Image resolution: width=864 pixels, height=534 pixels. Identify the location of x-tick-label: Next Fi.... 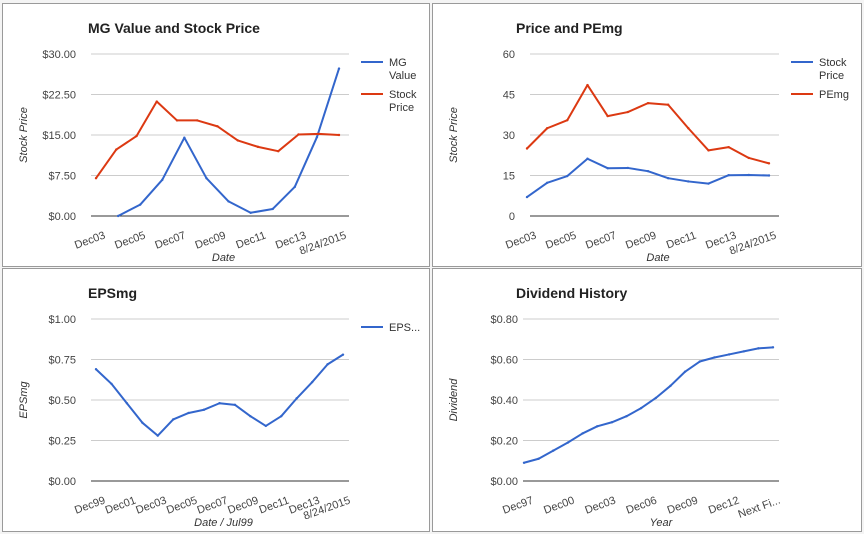
(759, 508).